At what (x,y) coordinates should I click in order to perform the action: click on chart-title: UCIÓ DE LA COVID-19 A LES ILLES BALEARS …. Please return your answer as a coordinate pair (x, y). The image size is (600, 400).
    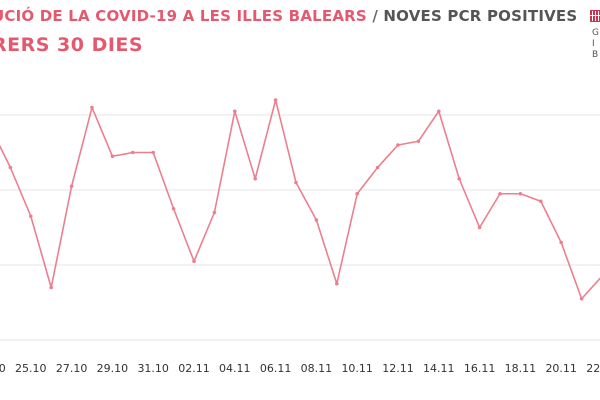
    Looking at the image, I should click on (288, 16).